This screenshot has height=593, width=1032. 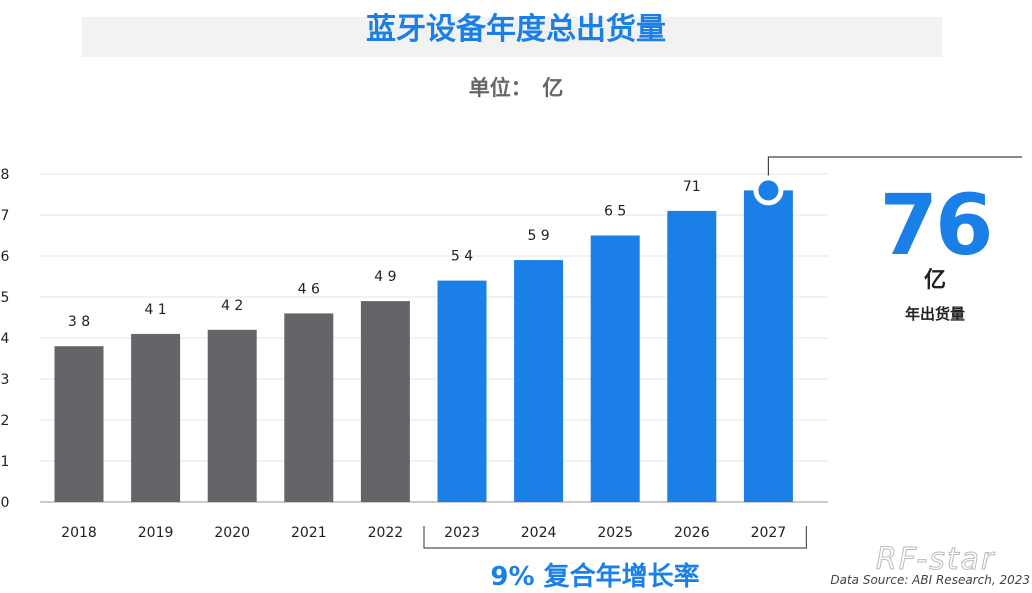 I want to click on x-tick-label: 2018, so click(x=79, y=533).